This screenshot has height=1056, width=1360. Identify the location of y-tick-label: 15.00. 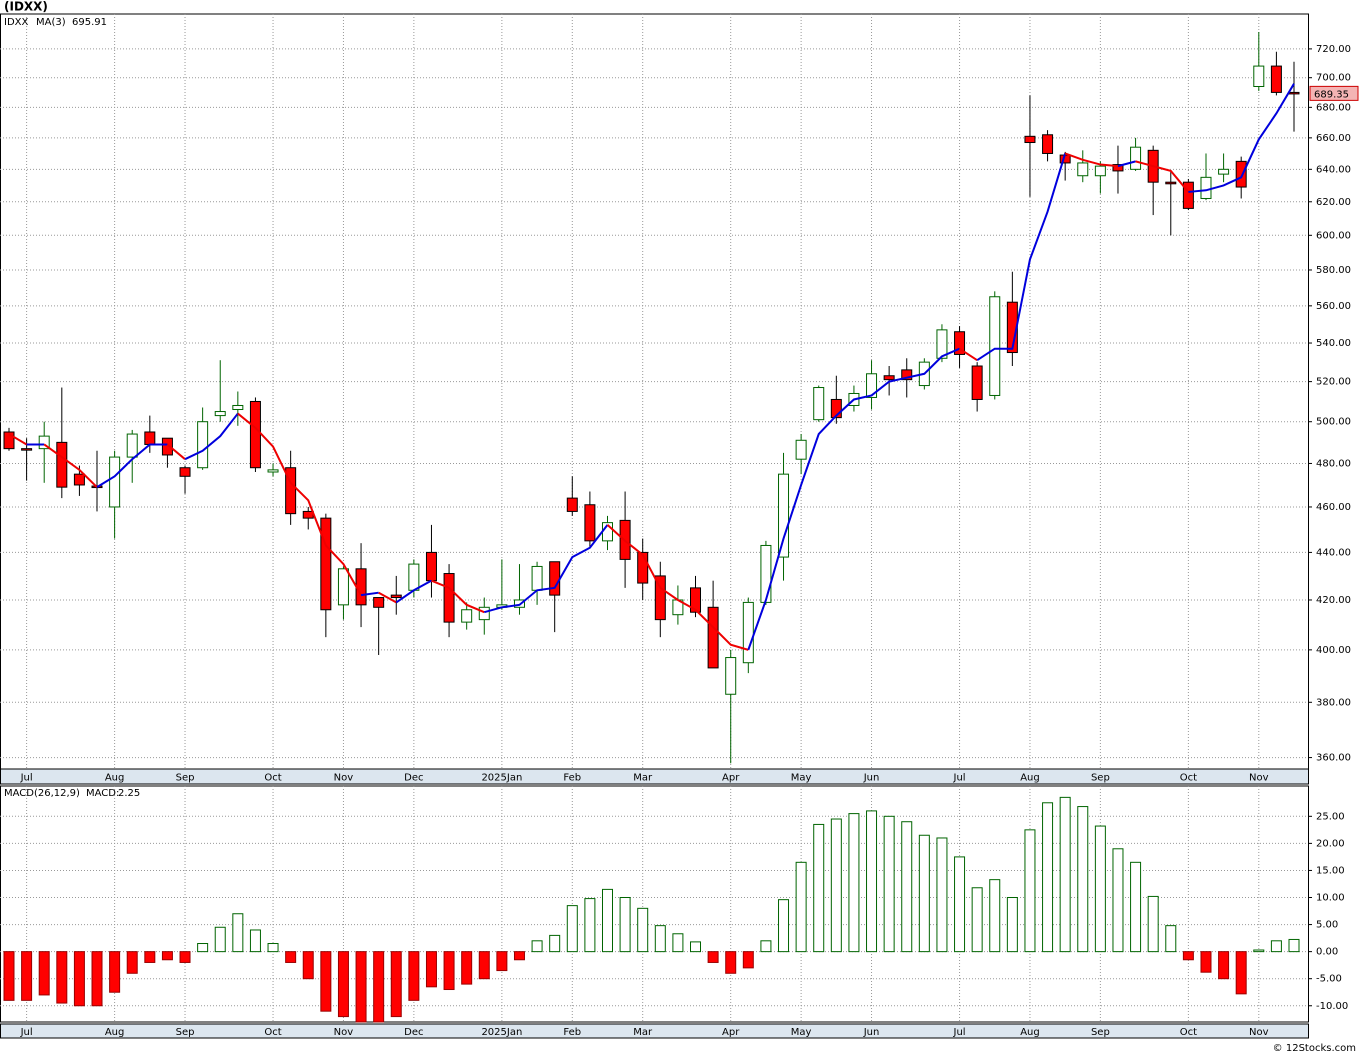
(1330, 870).